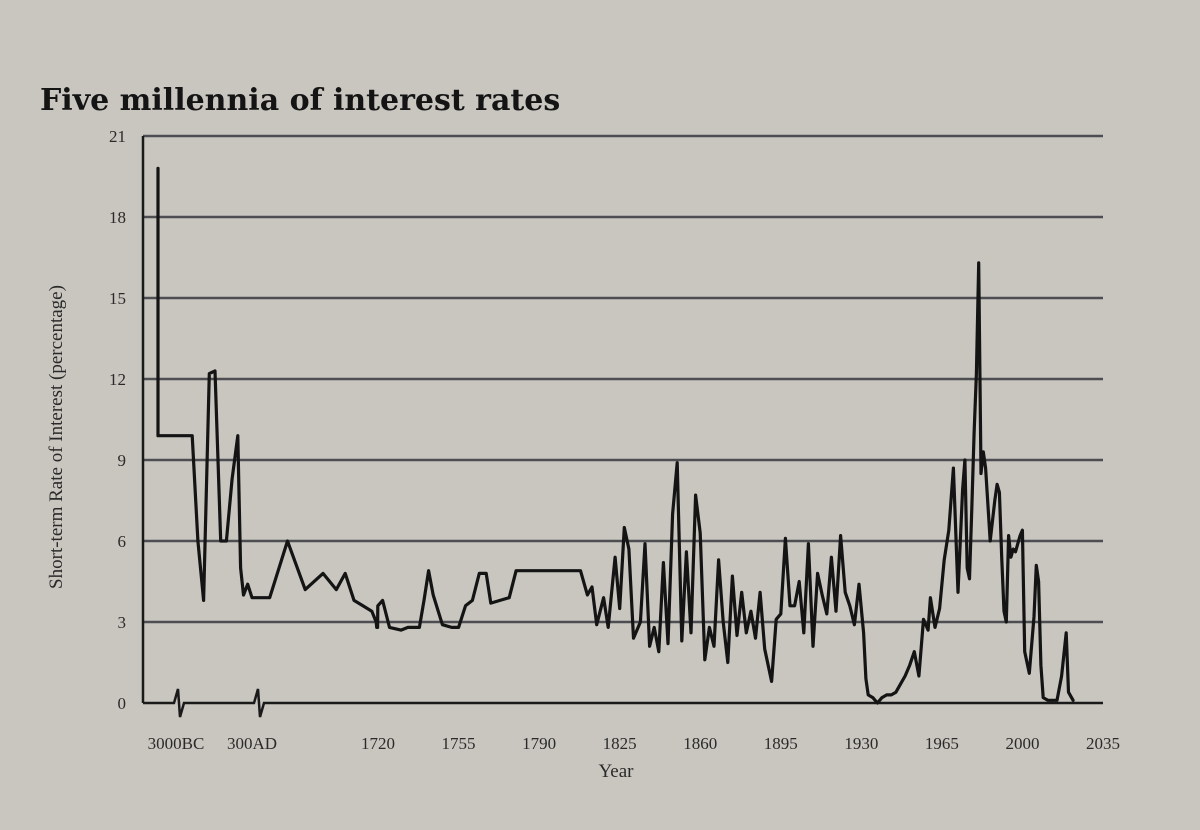 Image resolution: width=1200 pixels, height=830 pixels. What do you see at coordinates (616, 771) in the screenshot?
I see `x-axis-label: Year` at bounding box center [616, 771].